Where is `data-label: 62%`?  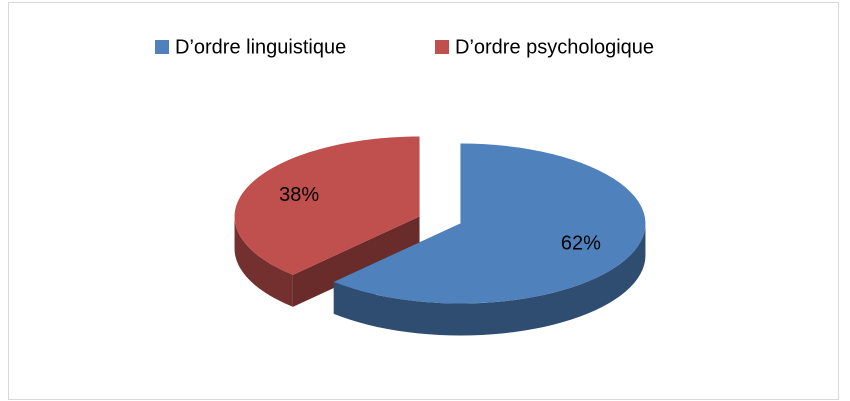 data-label: 62% is located at coordinates (581, 243).